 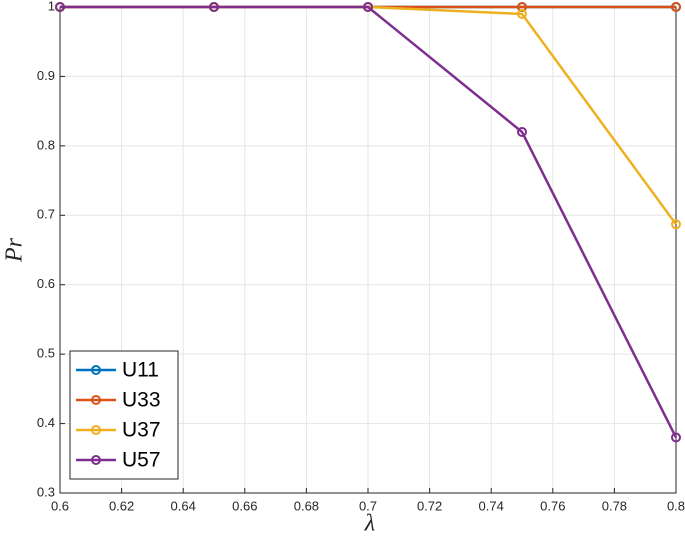 What do you see at coordinates (46, 283) in the screenshot?
I see `y-tick-label: 0.6` at bounding box center [46, 283].